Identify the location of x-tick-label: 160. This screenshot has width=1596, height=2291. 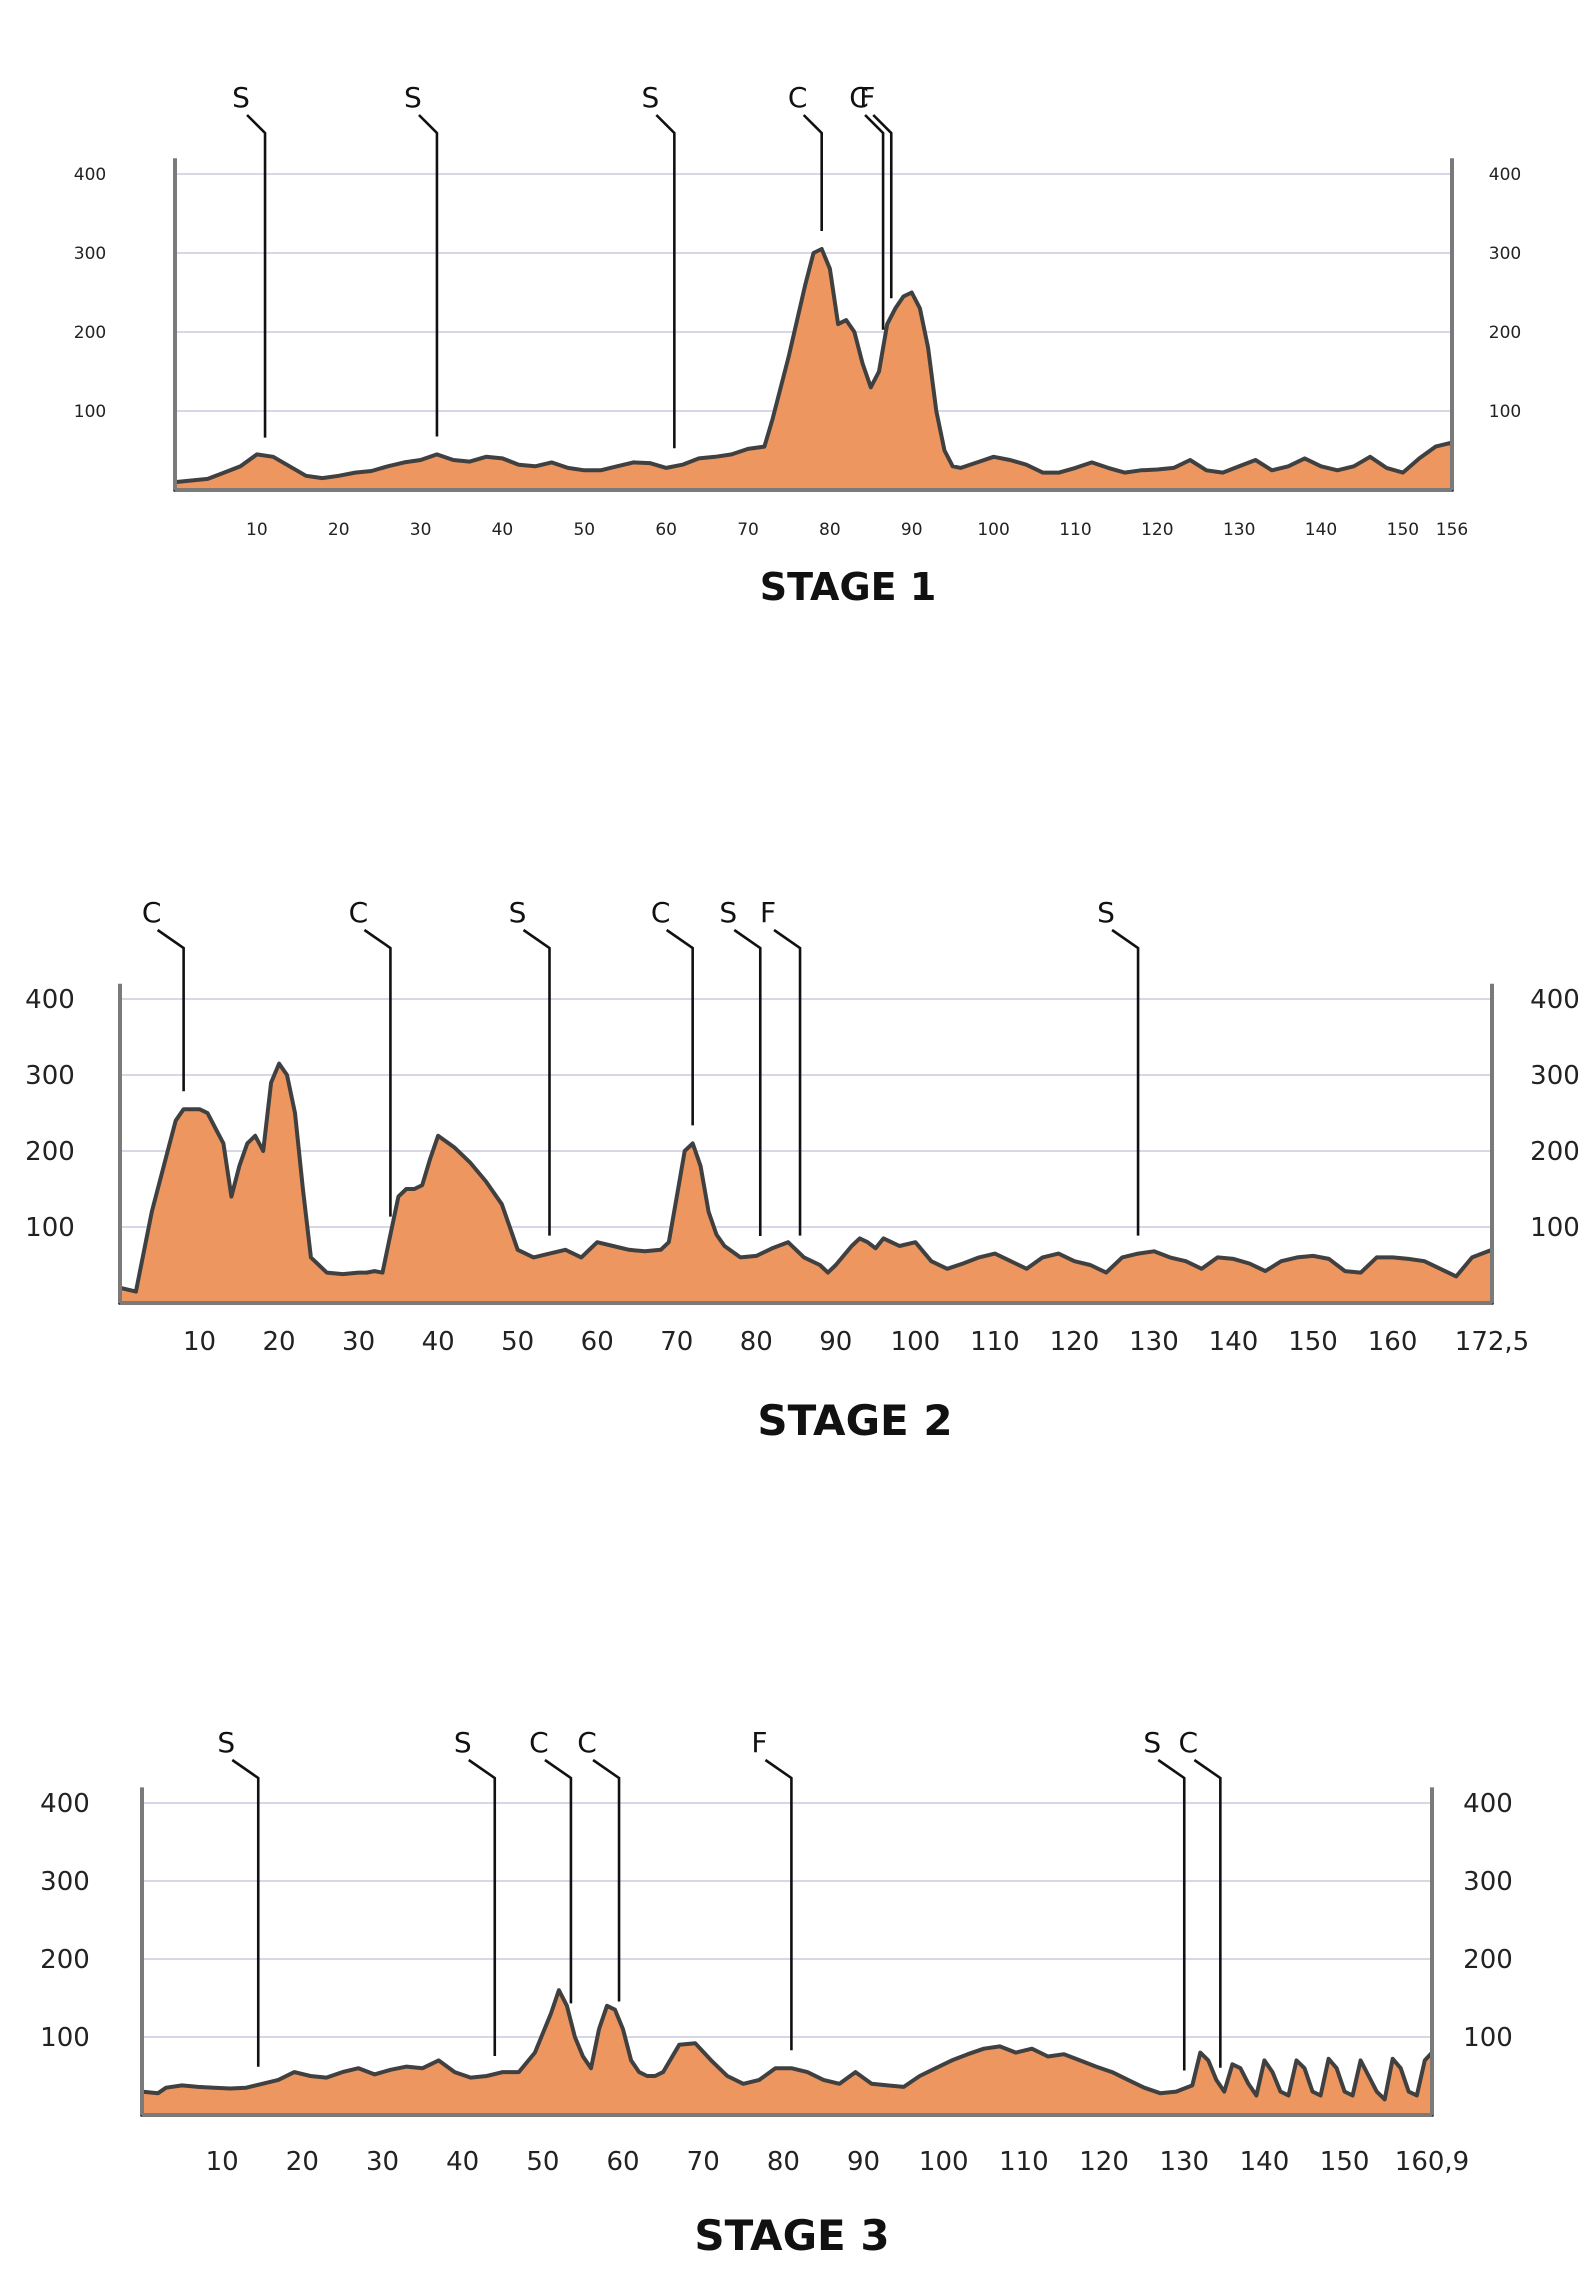
(1393, 1342).